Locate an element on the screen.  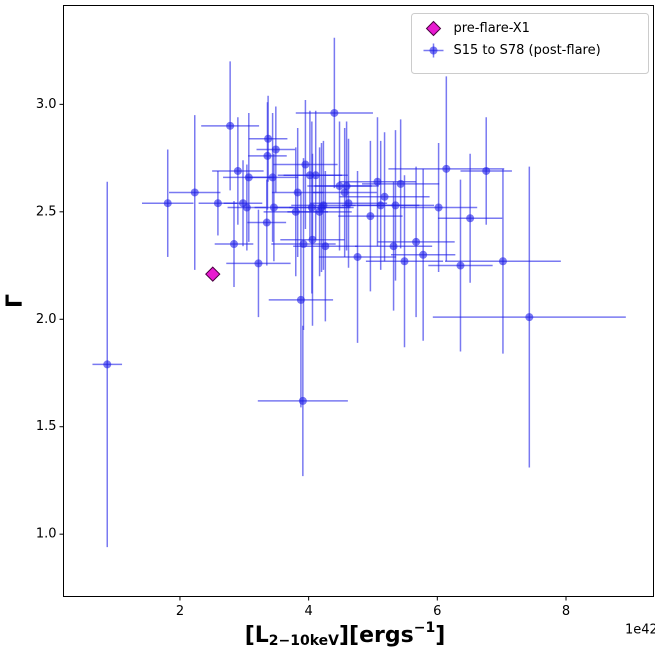
y-tick-label: 3.0 is located at coordinates (46, 104).